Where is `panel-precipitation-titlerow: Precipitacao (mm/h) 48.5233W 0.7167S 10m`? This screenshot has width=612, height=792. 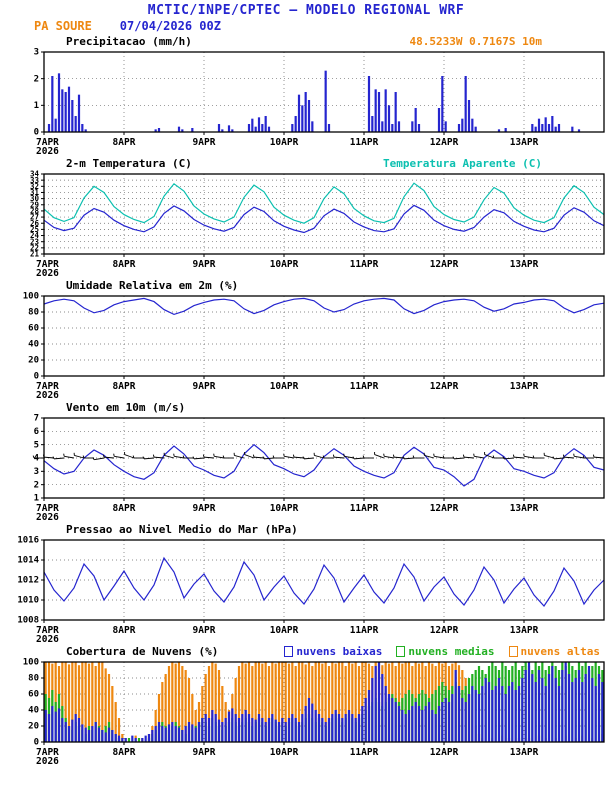 panel-precipitation-titlerow: Precipitacao (mm/h) 48.5233W 0.7167S 10m is located at coordinates (306, 40).